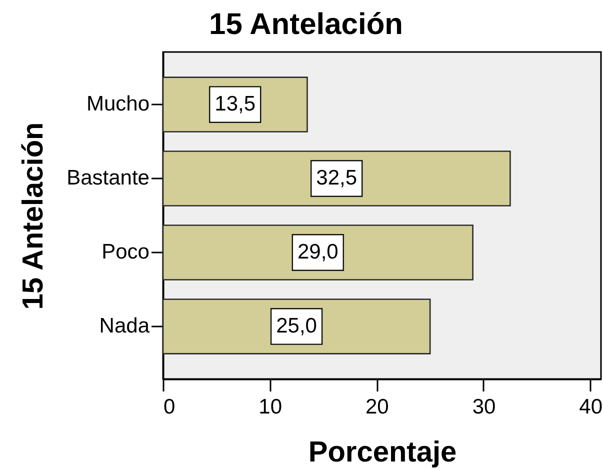 The image size is (603, 471). I want to click on data-label: 32,5, so click(337, 178).